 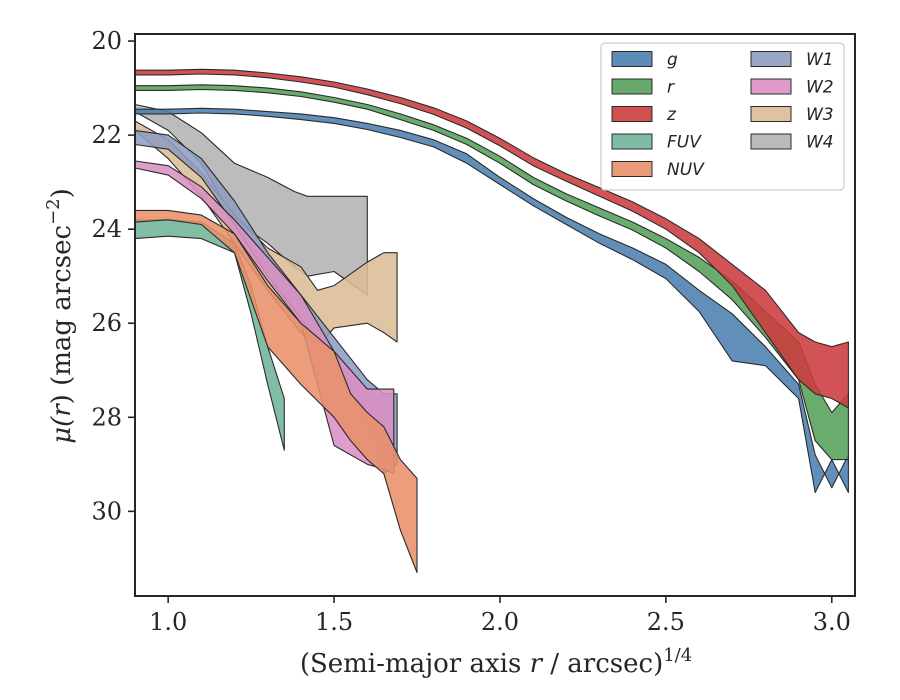 What do you see at coordinates (686, 170) in the screenshot?
I see `legend-label-nuv: NUV` at bounding box center [686, 170].